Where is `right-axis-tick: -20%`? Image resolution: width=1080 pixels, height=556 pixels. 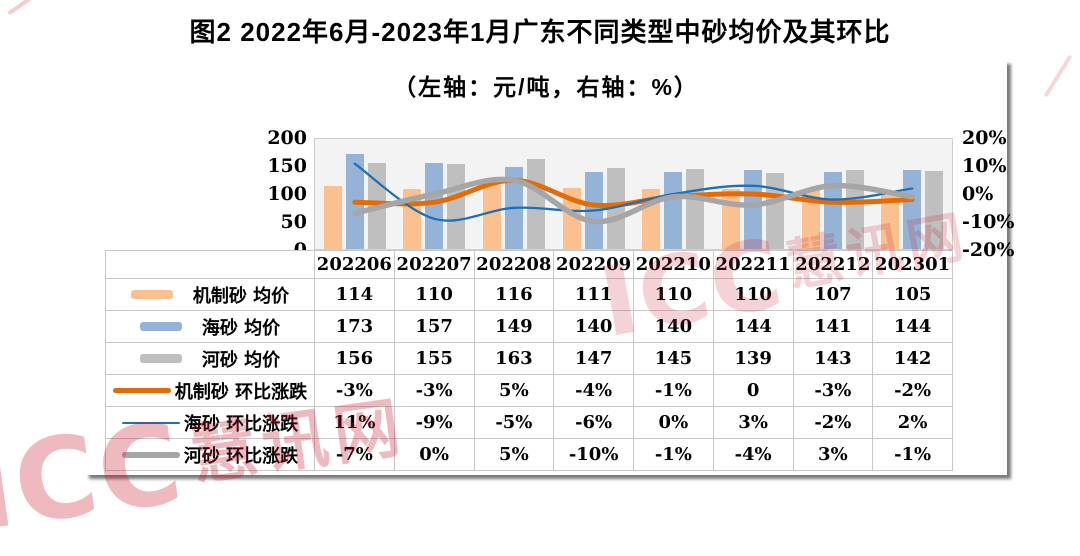
right-axis-tick: -20% is located at coordinates (988, 250).